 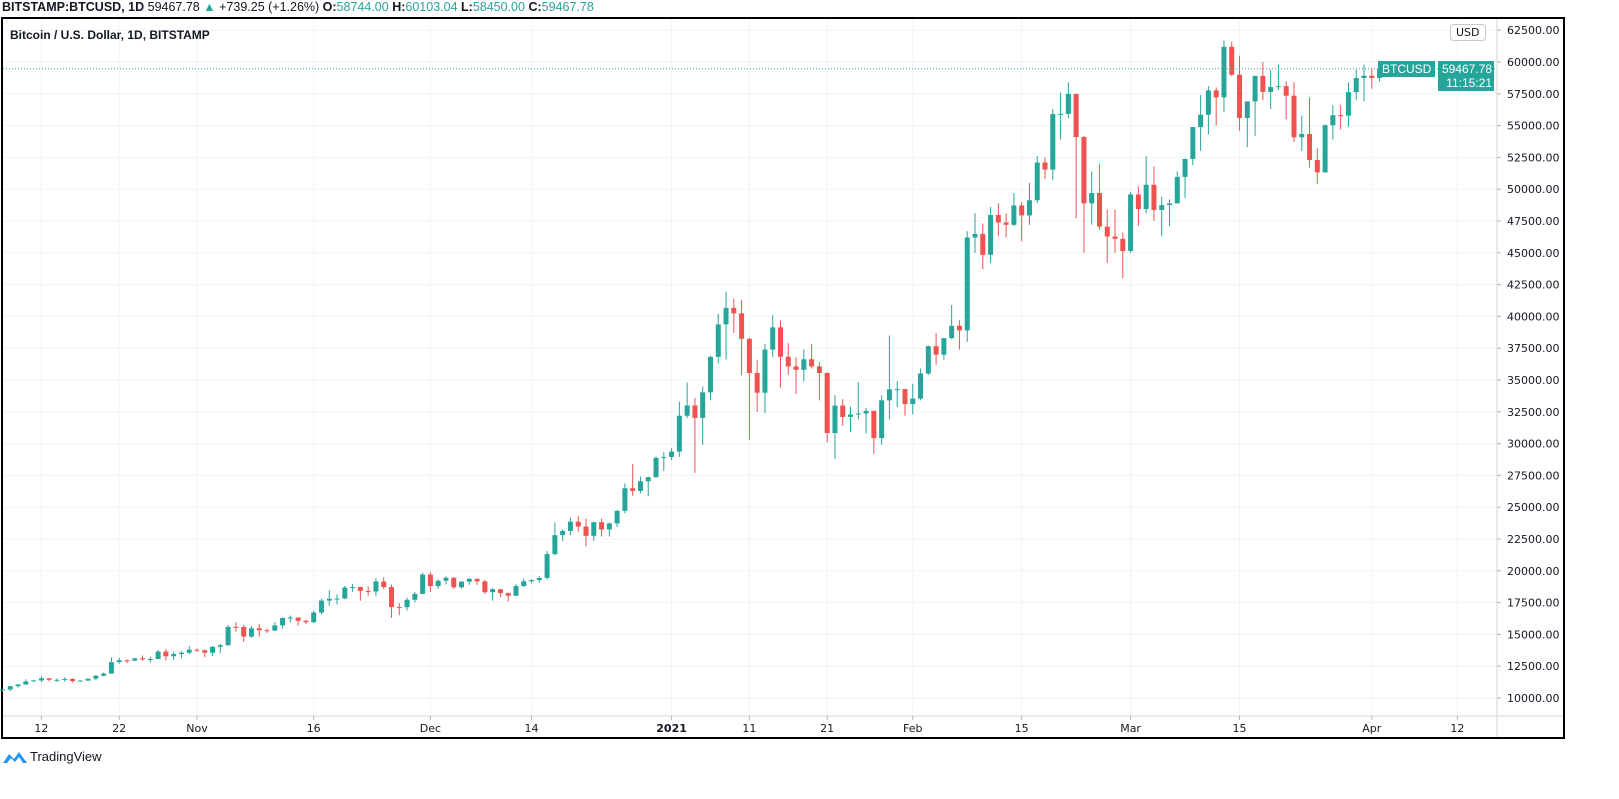 What do you see at coordinates (66, 756) in the screenshot?
I see `tradingview-brand: TradingView` at bounding box center [66, 756].